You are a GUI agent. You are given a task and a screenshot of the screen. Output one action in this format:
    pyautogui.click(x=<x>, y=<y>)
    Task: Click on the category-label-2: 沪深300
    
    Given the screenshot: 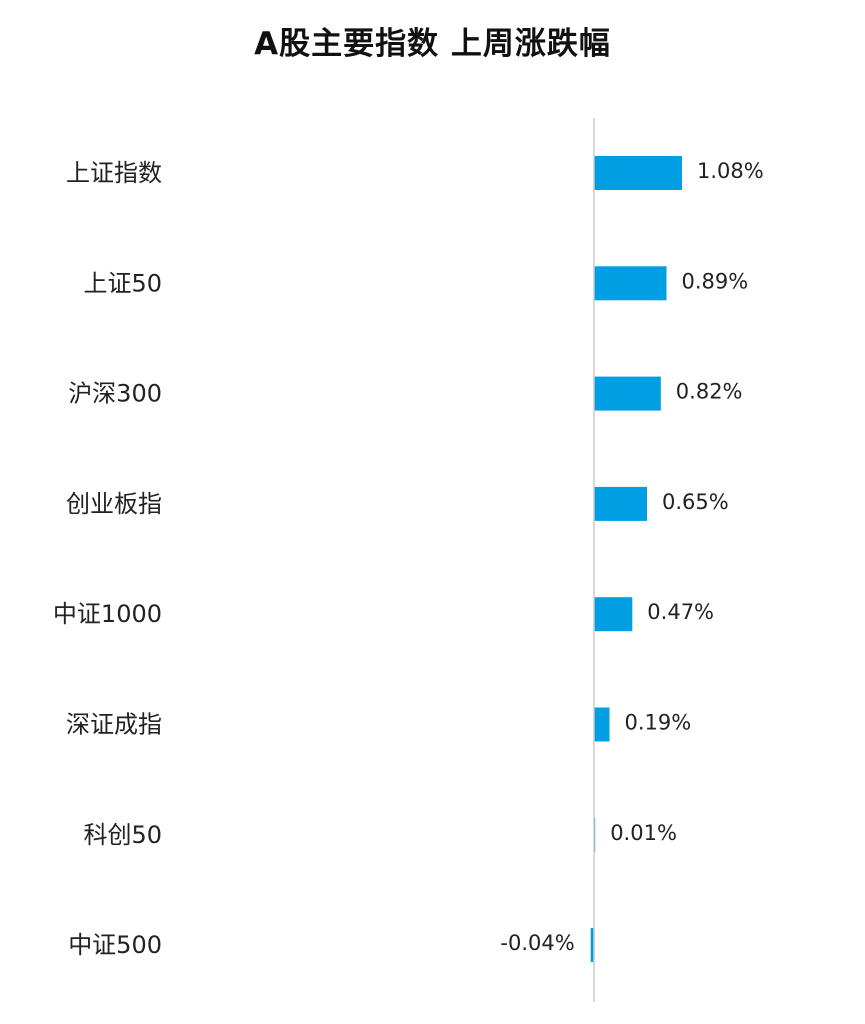 What is the action you would take?
    pyautogui.click(x=115, y=394)
    